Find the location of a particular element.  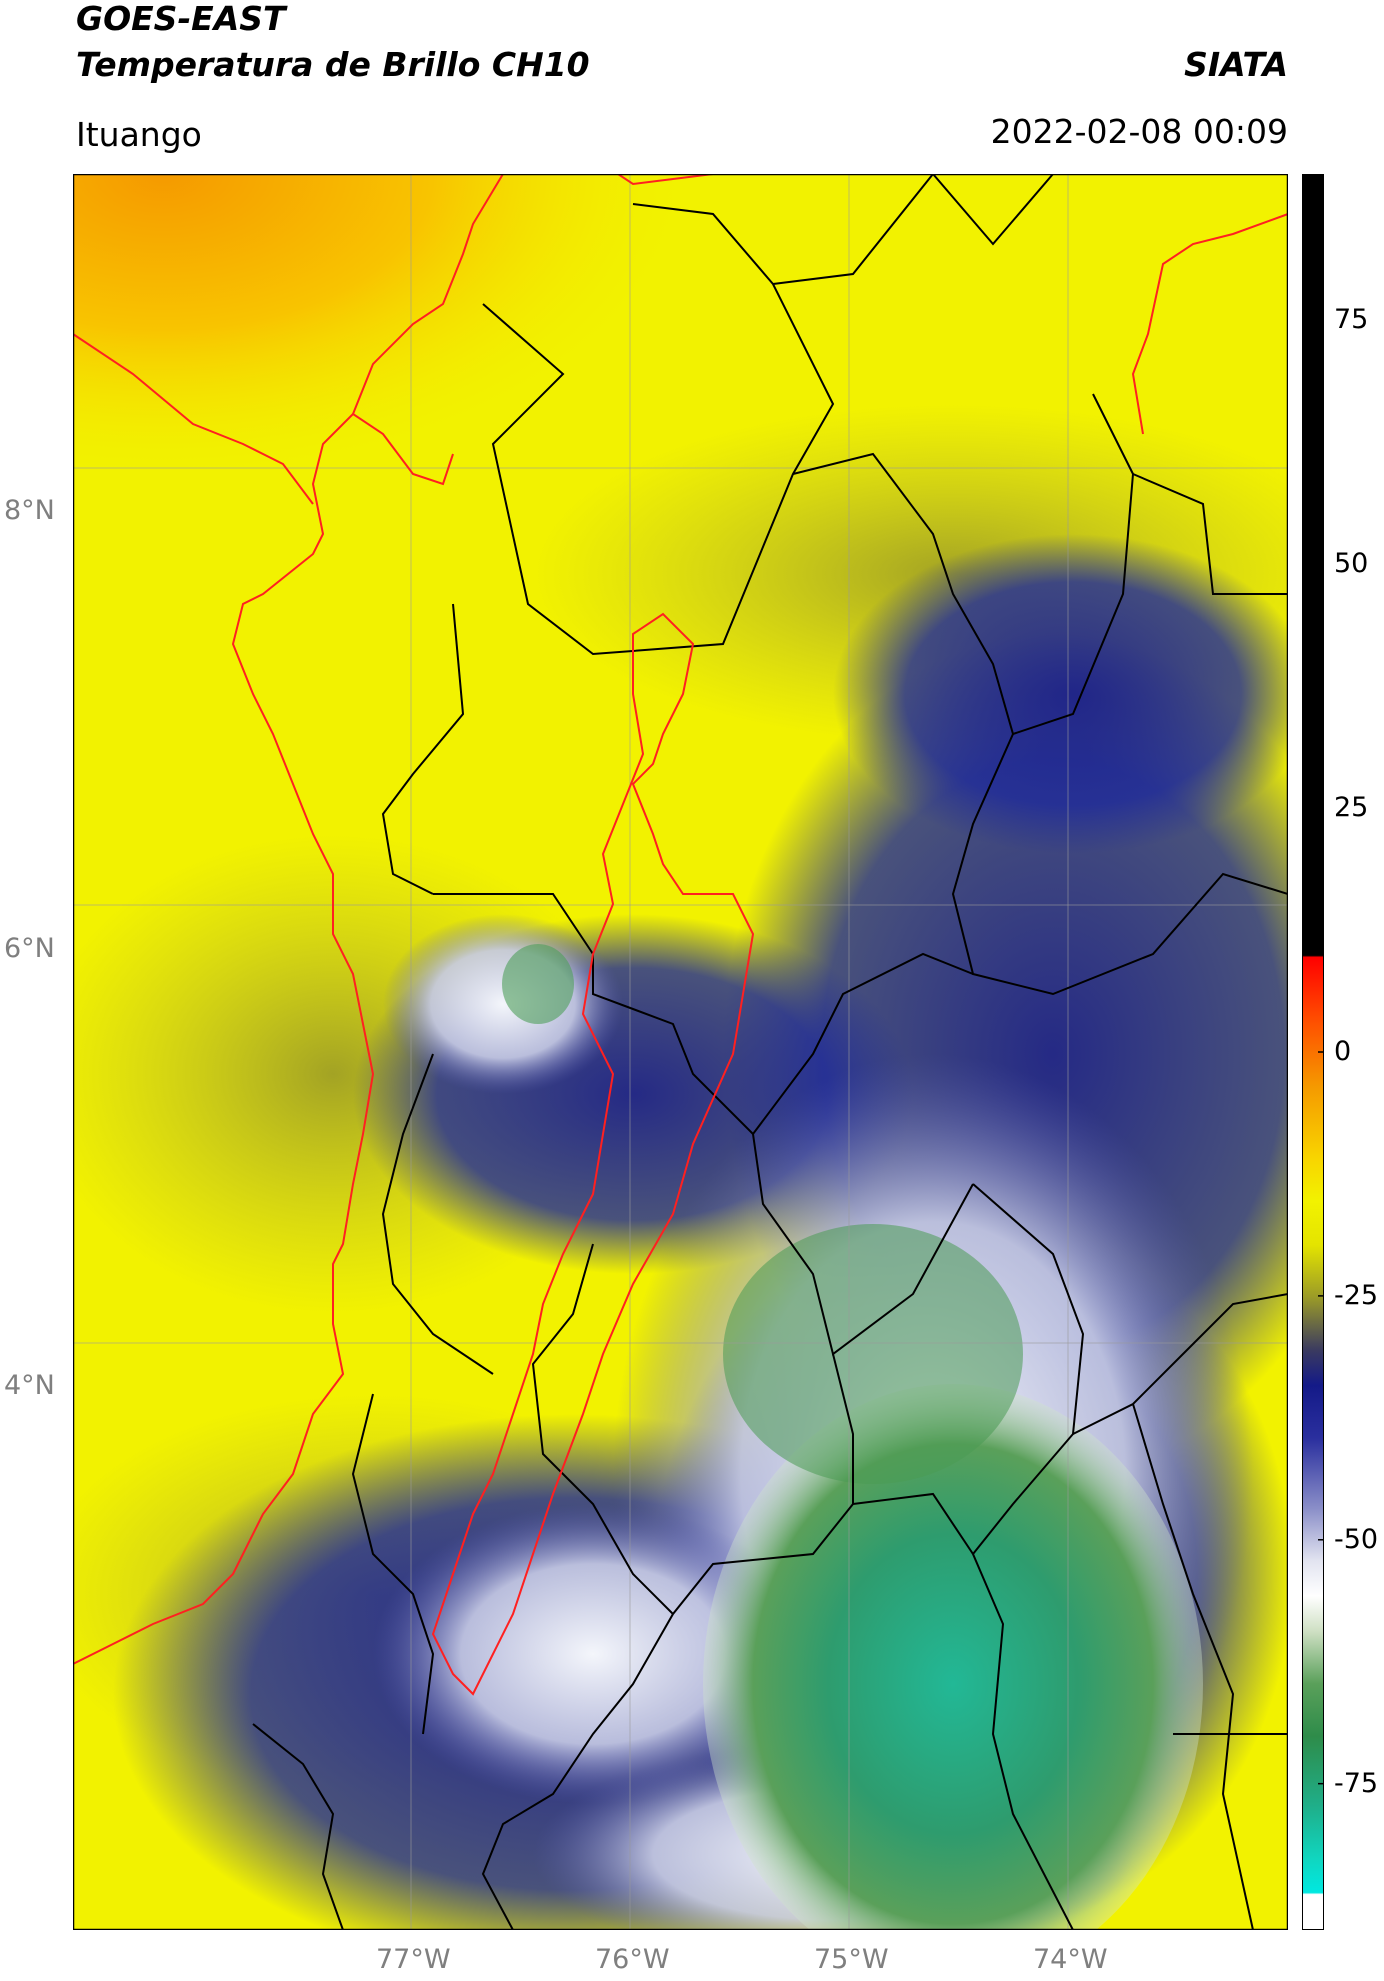

product-title: Temperatura de Brillo CH10 is located at coordinates (333, 64).